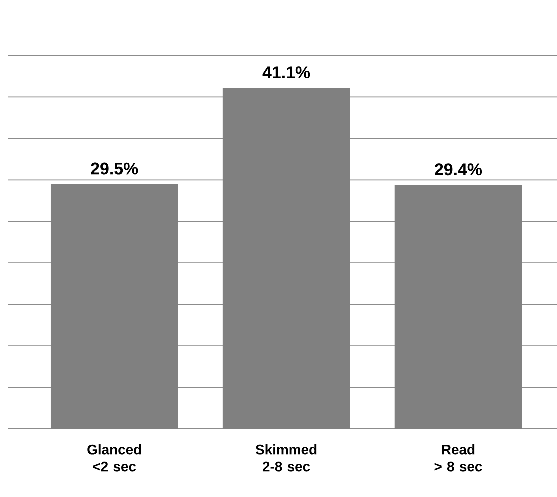 The height and width of the screenshot is (497, 557). What do you see at coordinates (286, 72) in the screenshot?
I see `data-label: 41.1%` at bounding box center [286, 72].